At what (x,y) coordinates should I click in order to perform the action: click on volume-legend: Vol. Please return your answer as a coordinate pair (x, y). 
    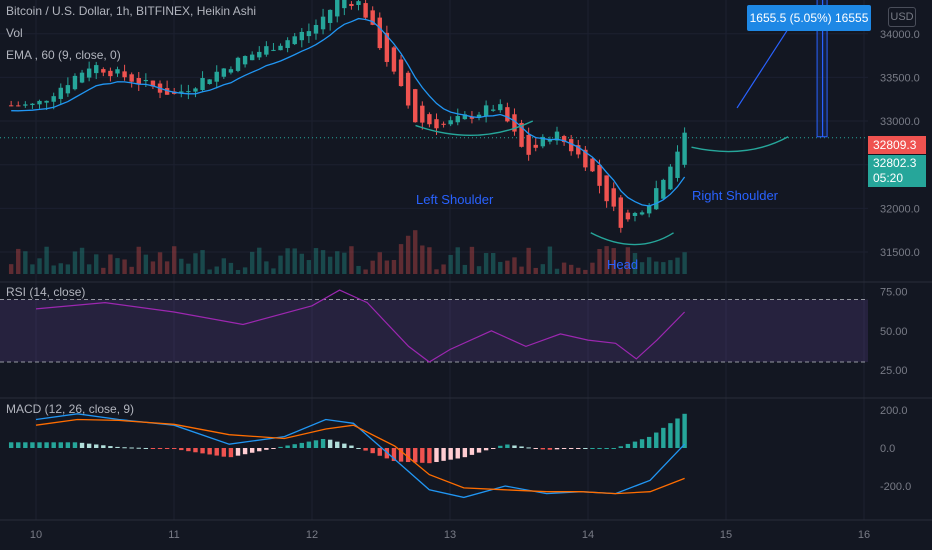
    Looking at the image, I should click on (14, 33).